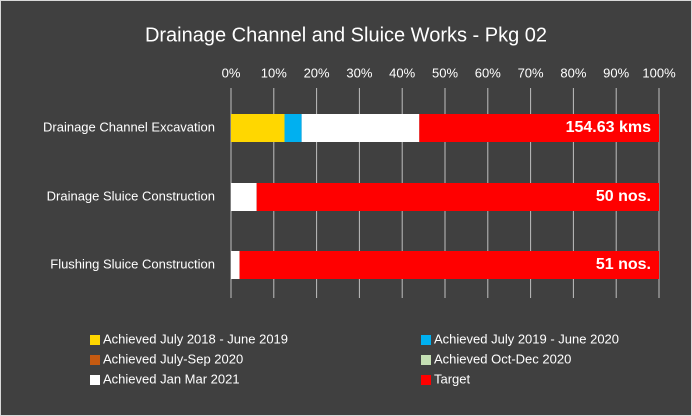 The height and width of the screenshot is (416, 692). What do you see at coordinates (609, 127) in the screenshot?
I see `bar-label: 154.63 kms` at bounding box center [609, 127].